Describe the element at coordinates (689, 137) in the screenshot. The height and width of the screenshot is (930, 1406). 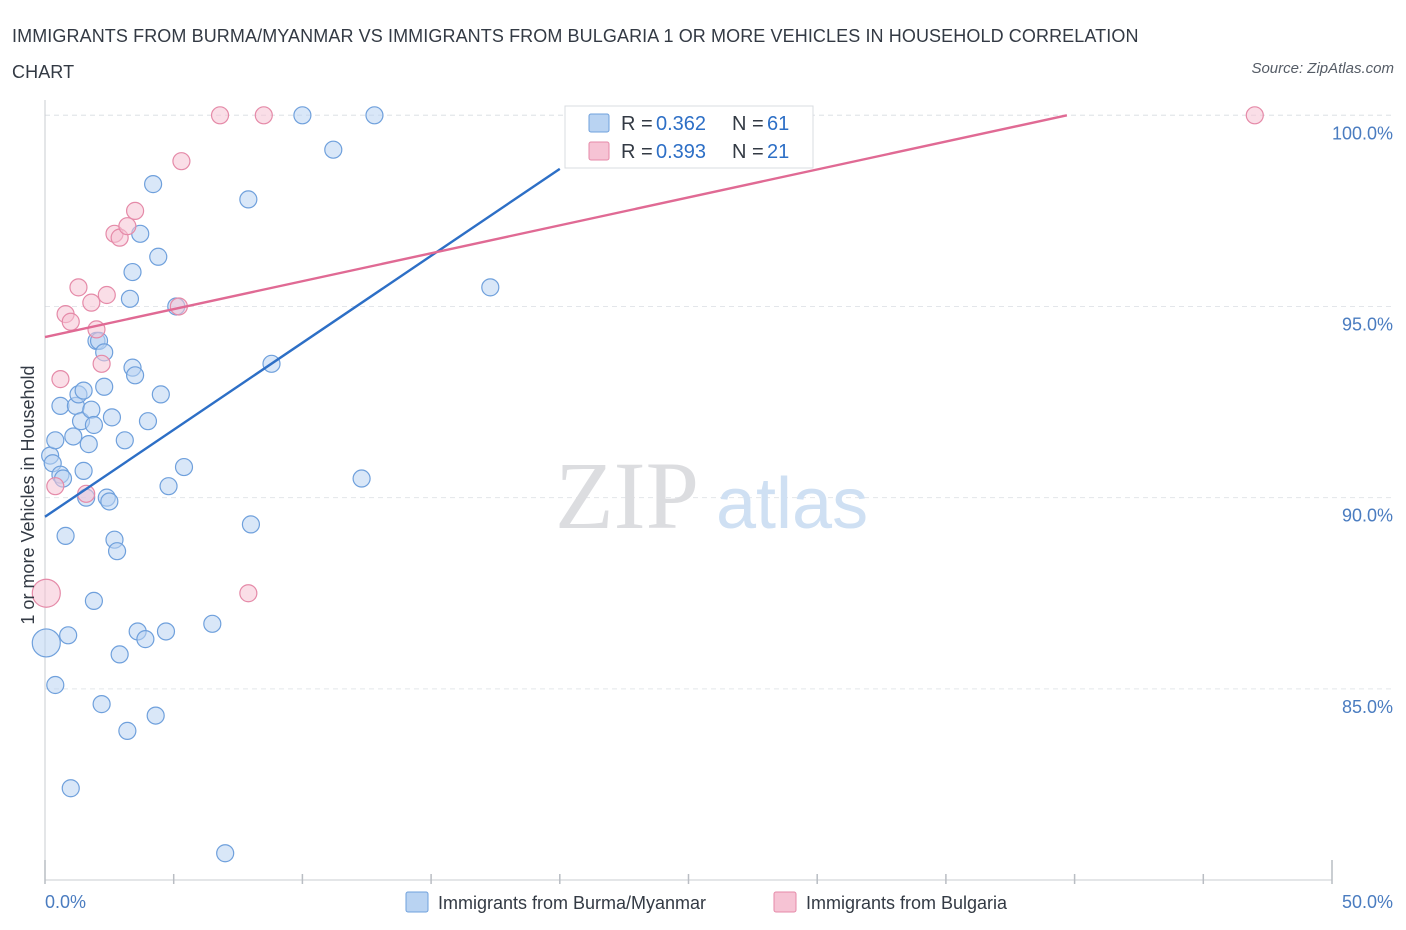
I see `stats-legend: R = 0.362 N = 61 R = 0.393 N = 21` at that location.